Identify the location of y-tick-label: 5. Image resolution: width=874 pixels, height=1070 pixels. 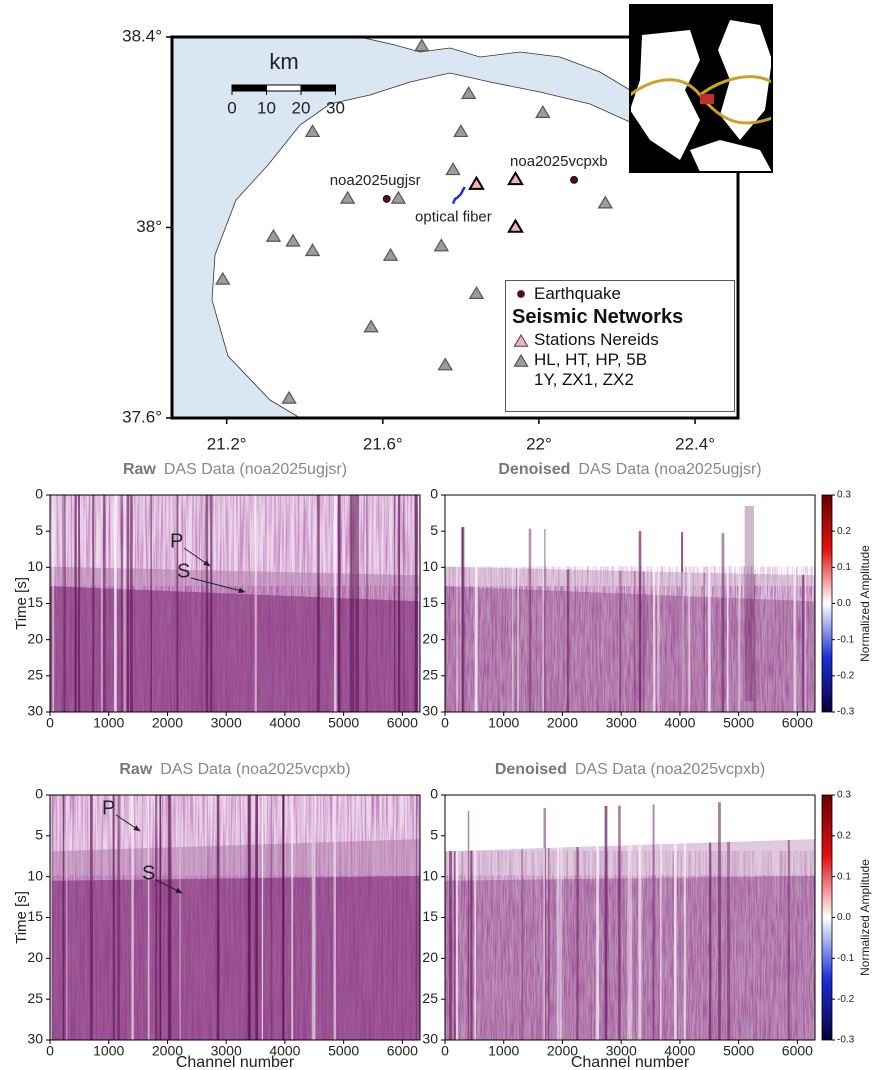
(39, 835).